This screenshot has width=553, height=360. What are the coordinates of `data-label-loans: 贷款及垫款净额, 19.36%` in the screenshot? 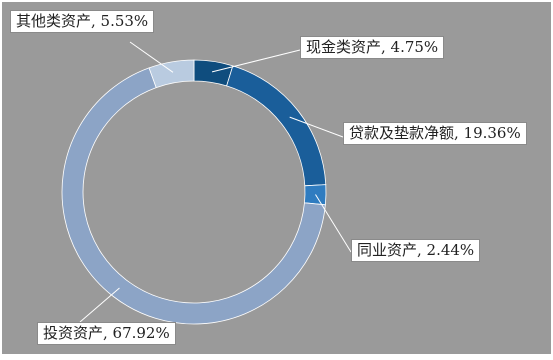 It's located at (435, 133).